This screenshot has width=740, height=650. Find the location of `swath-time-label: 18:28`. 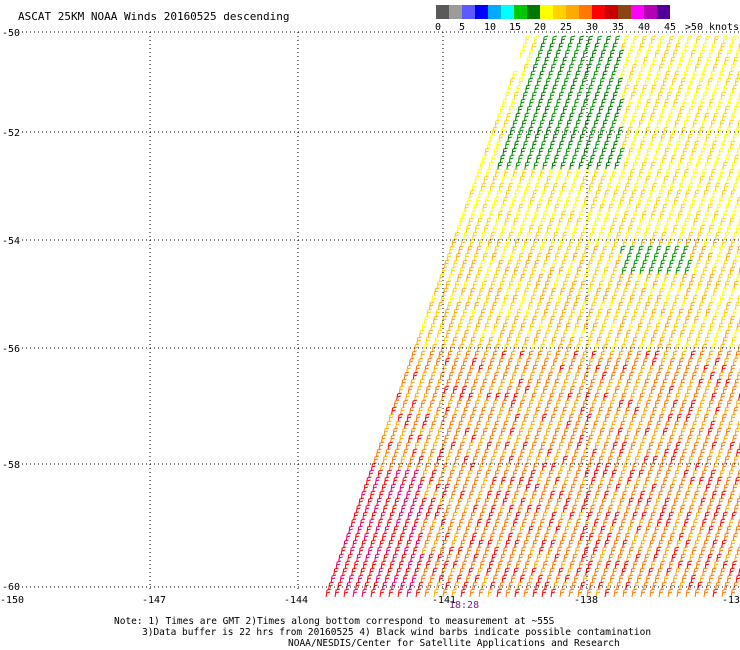

swath-time-label: 18:28 is located at coordinates (464, 605).